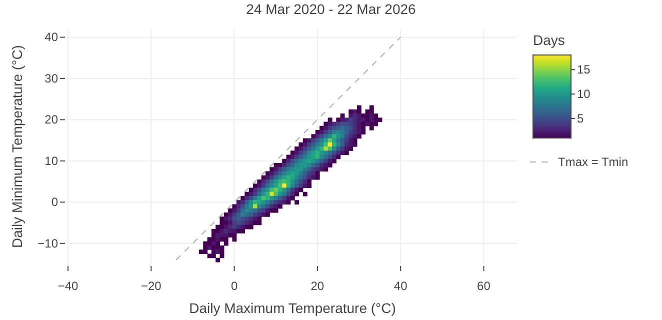 Image resolution: width=662 pixels, height=320 pixels. Describe the element at coordinates (51, 78) in the screenshot. I see `y-tick-label: 30` at that location.